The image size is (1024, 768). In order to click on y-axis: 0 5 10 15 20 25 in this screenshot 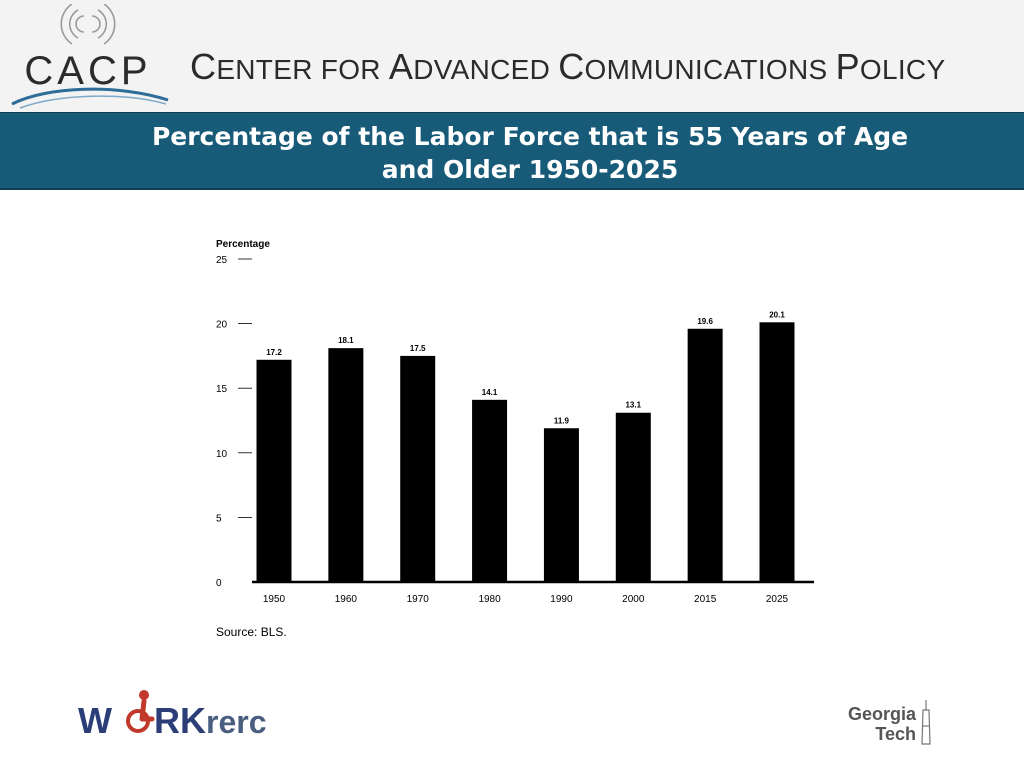, I will do `click(234, 422)`.